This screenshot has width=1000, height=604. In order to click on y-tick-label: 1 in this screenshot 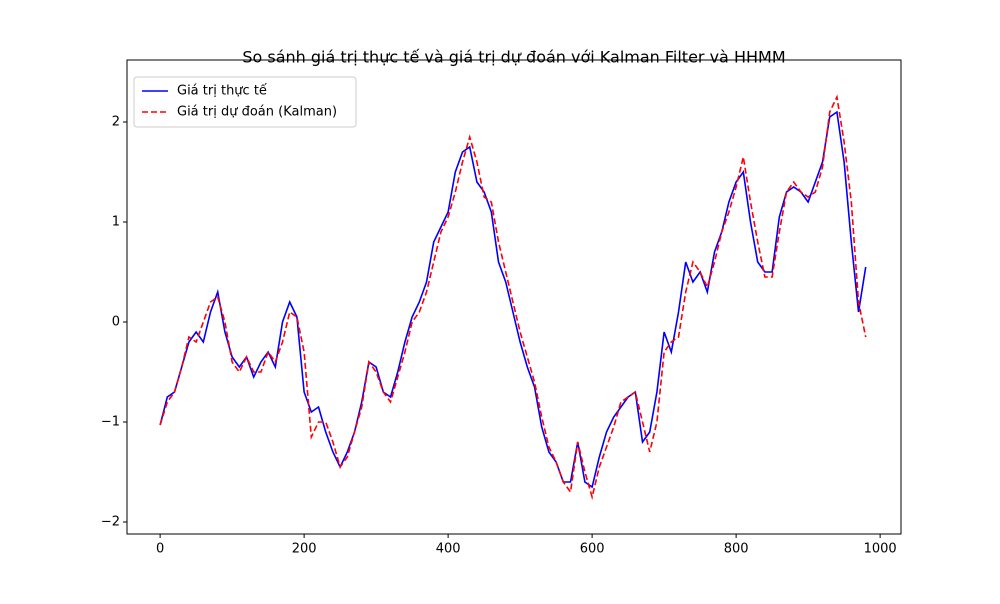, I will do `click(116, 222)`.